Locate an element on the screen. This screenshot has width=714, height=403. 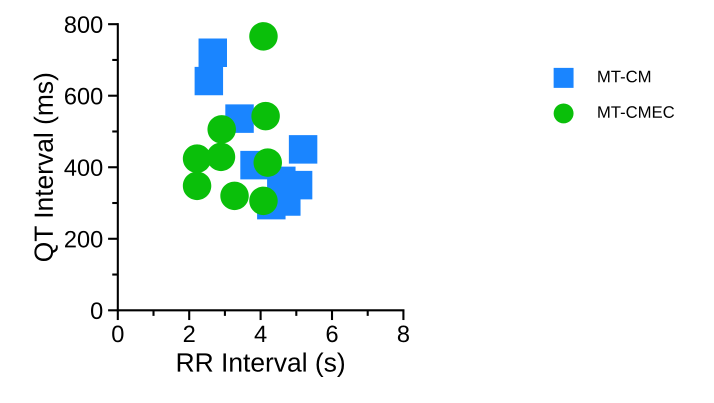
legend-label: MT-CM is located at coordinates (624, 76).